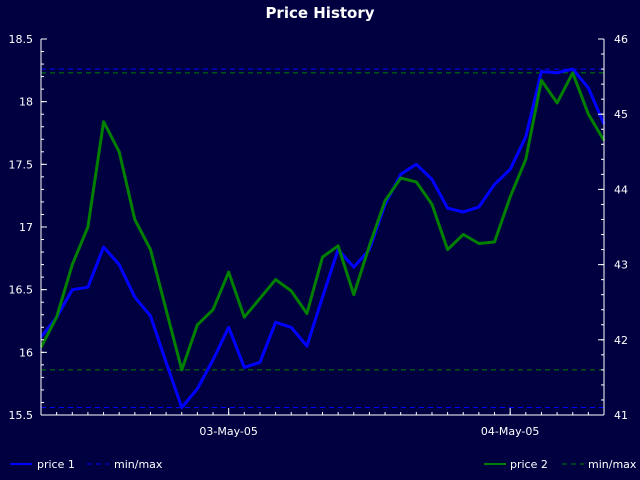 This screenshot has height=480, width=640. What do you see at coordinates (319, 13) in the screenshot?
I see `chart-title: Price History` at bounding box center [319, 13].